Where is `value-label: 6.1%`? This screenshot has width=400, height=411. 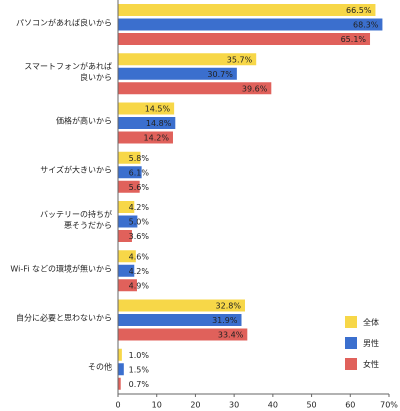 value-label: 6.1% is located at coordinates (139, 172).